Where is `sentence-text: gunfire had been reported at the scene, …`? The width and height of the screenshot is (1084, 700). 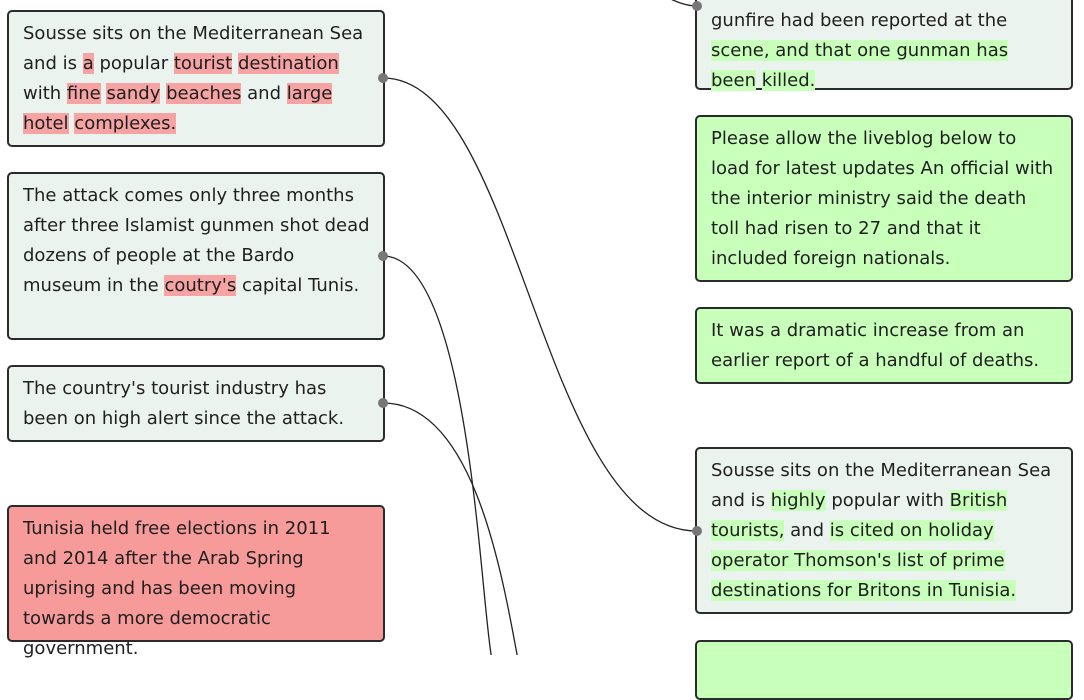 sentence-text: gunfire had been reported at the scene, … is located at coordinates (860, 50).